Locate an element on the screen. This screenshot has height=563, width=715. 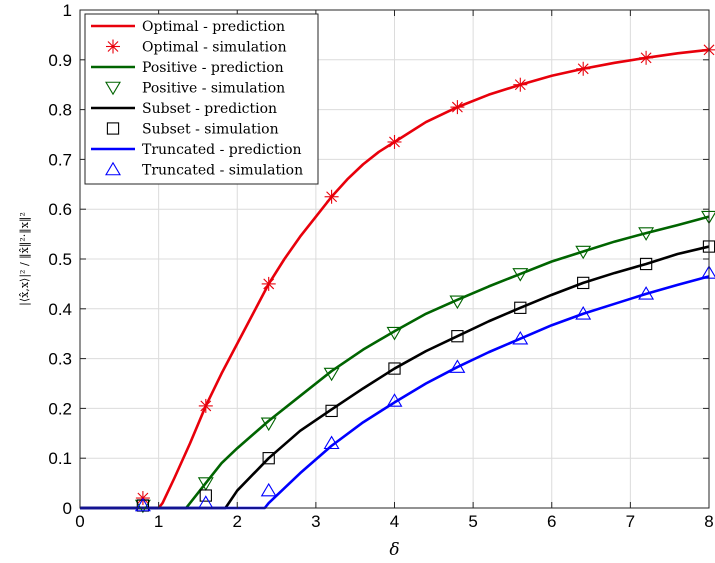
x-tick-label: 6 is located at coordinates (551, 521).